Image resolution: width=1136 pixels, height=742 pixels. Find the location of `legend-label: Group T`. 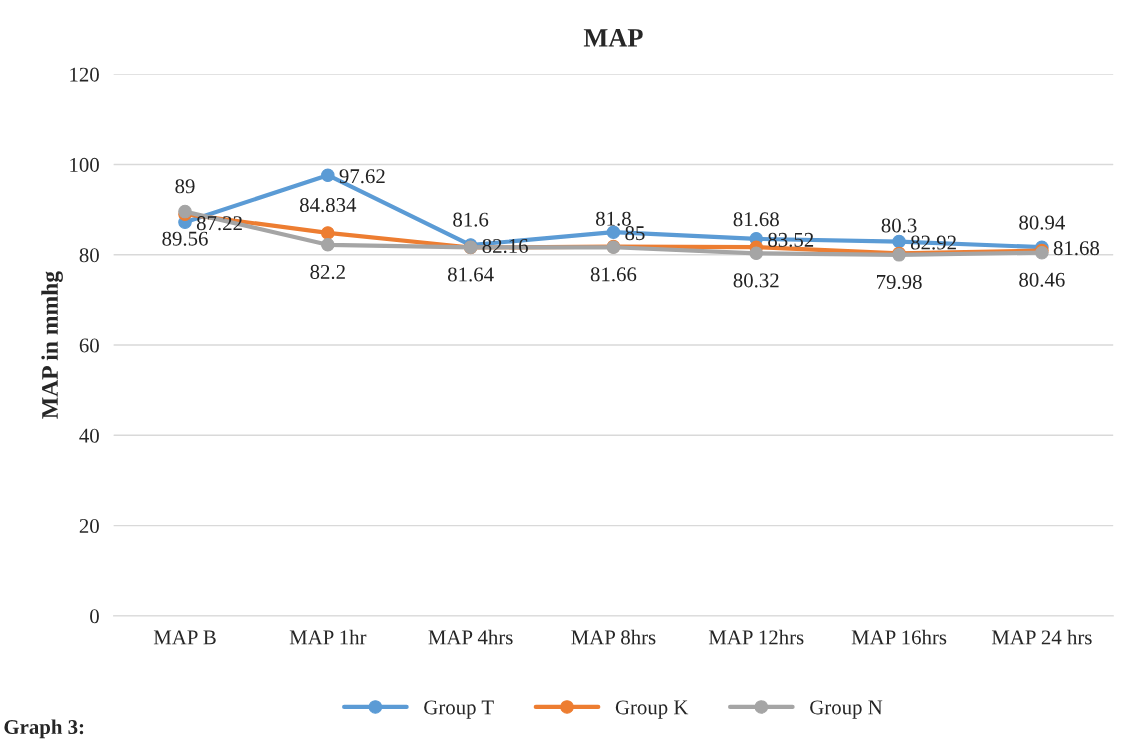

legend-label: Group T is located at coordinates (459, 709).